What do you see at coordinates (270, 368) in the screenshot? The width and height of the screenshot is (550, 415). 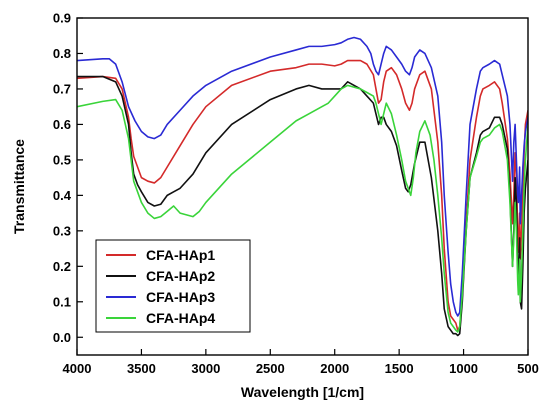 I see `x-tick-label: 2500` at bounding box center [270, 368].